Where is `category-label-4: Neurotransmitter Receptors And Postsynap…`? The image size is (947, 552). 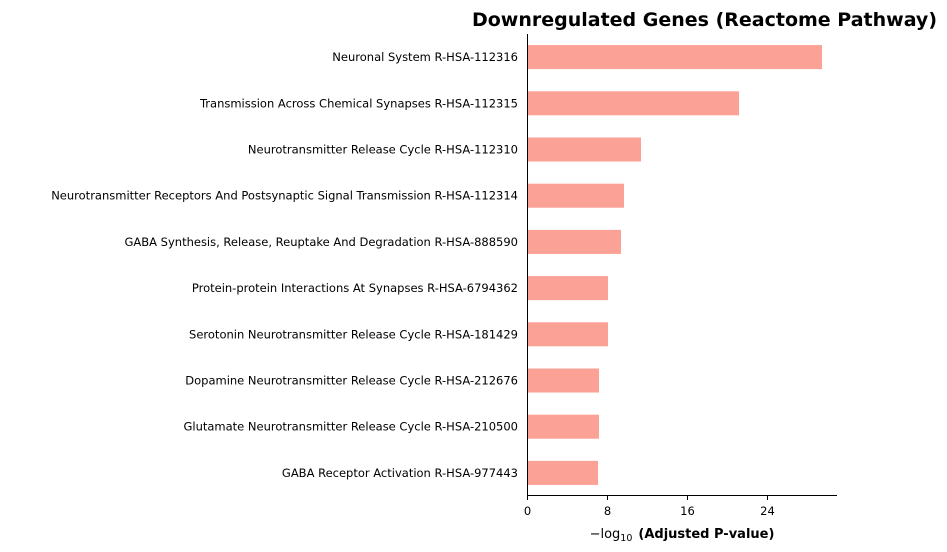
category-label-4: Neurotransmitter Receptors And Postsynap… is located at coordinates (284, 196).